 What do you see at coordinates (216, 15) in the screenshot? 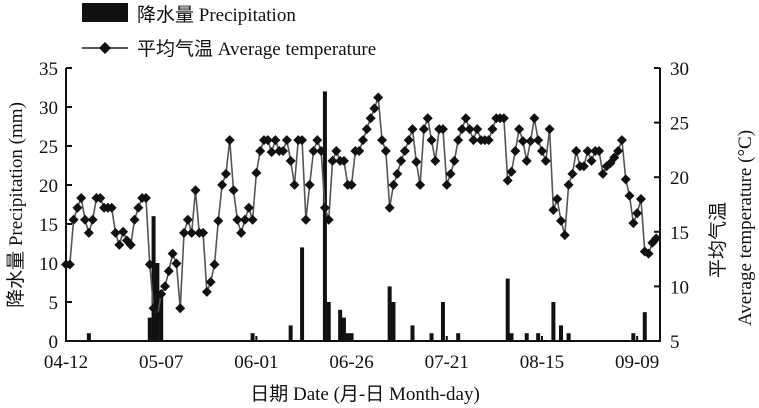
I see `legend-precip-label: 降水量 Precipitation` at bounding box center [216, 15].